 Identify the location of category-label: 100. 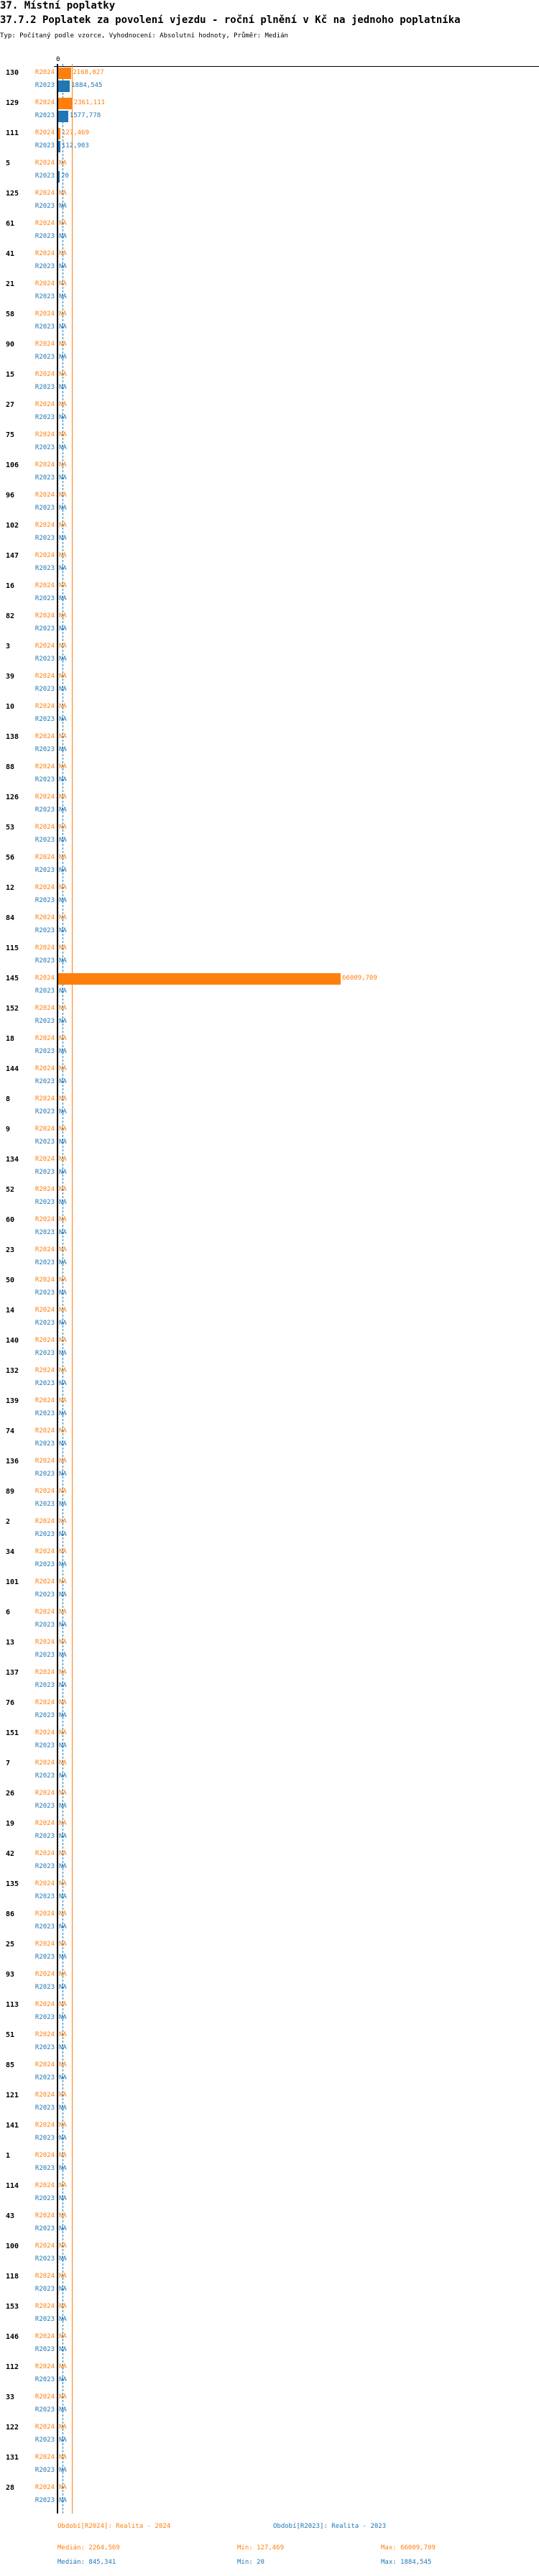
(13, 2246).